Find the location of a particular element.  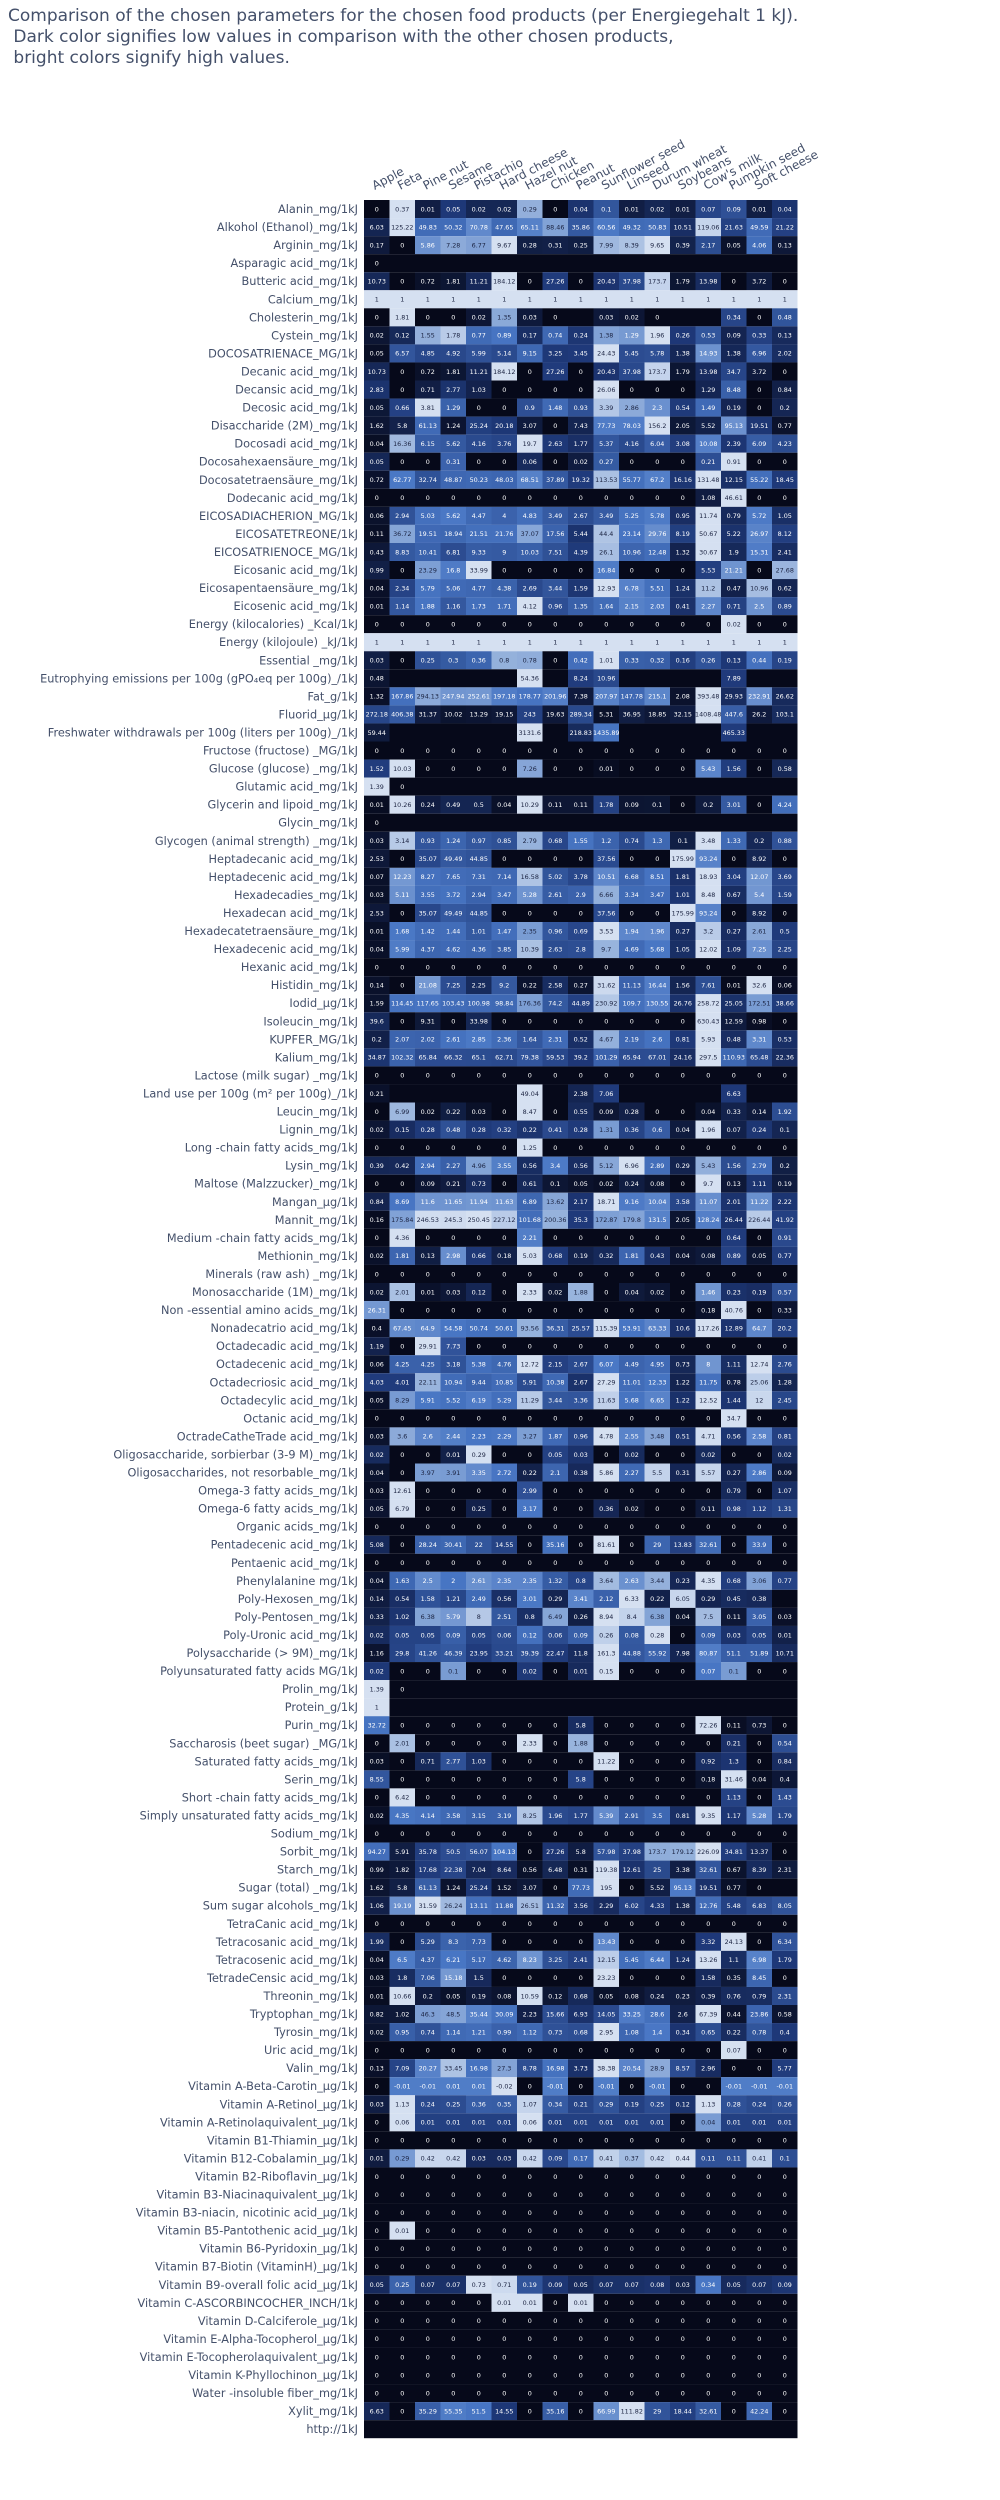

cell-value: 11.13 is located at coordinates (632, 985).